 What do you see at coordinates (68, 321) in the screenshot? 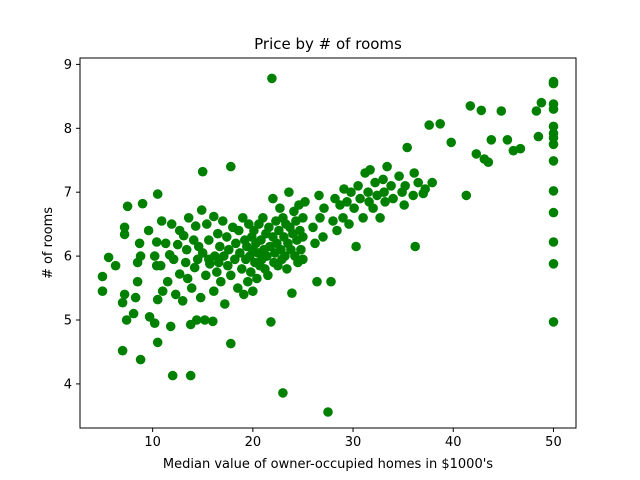
I see `y-tick-label: 5` at bounding box center [68, 321].